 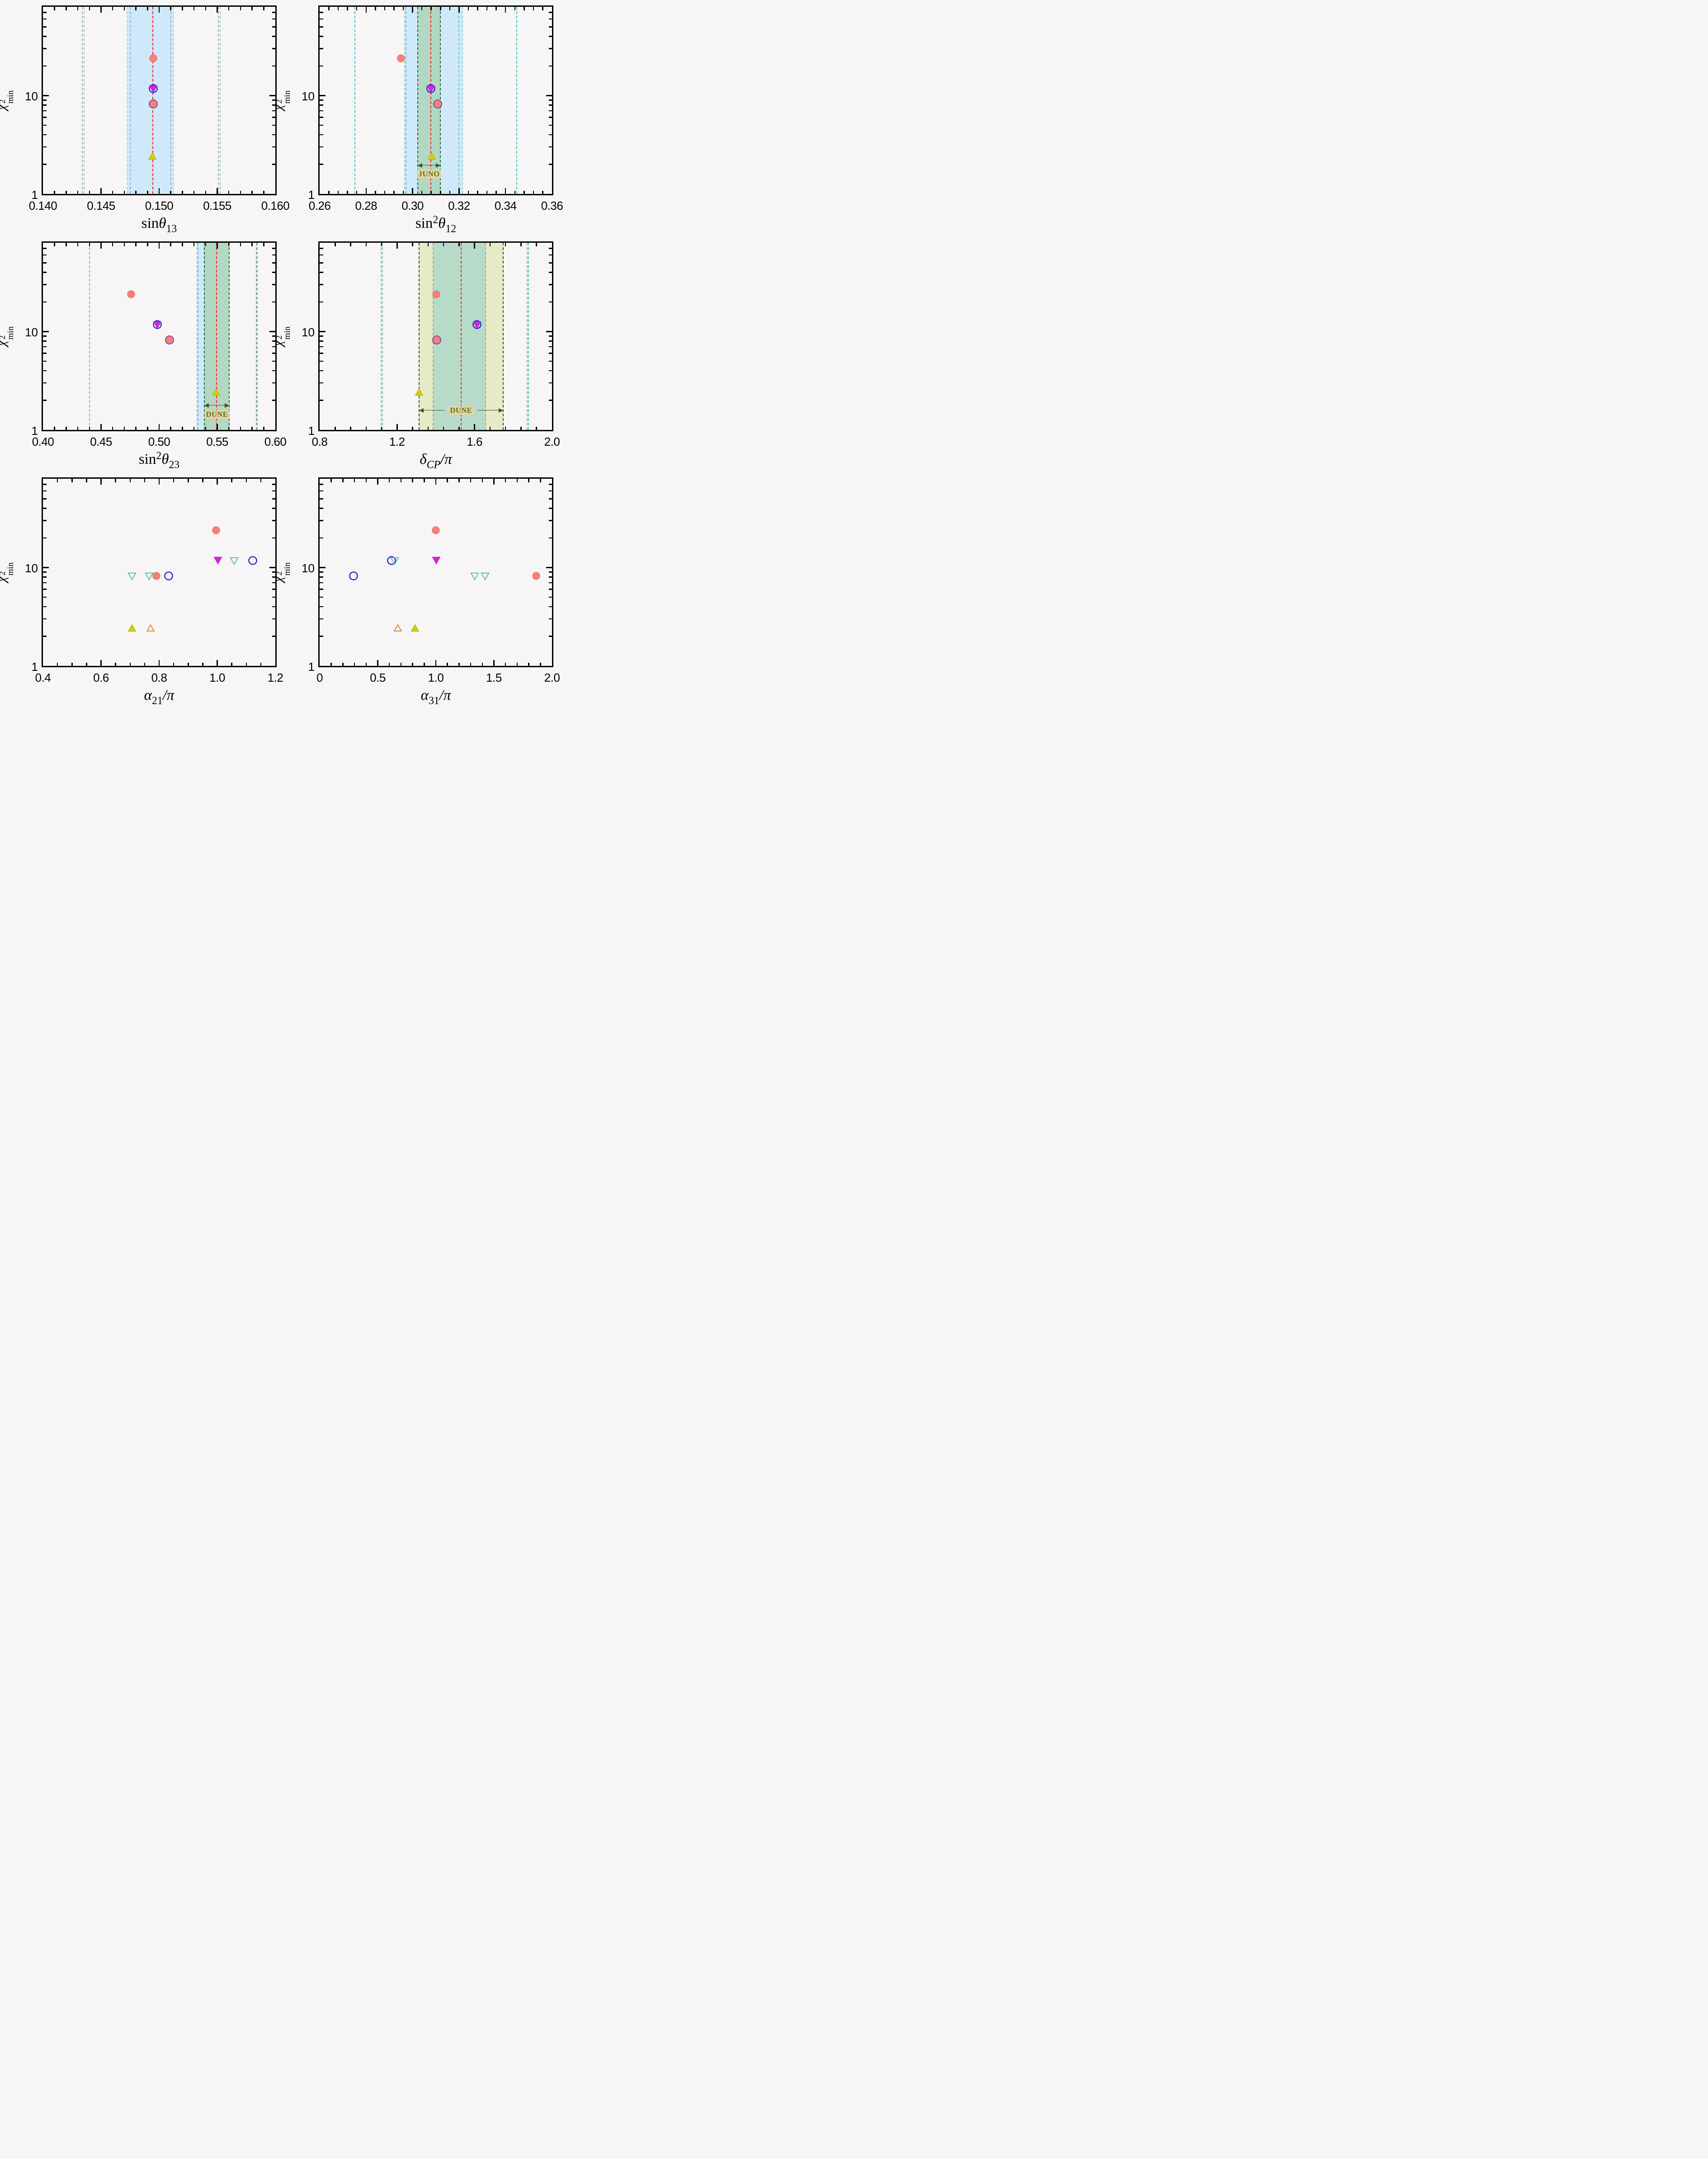 I want to click on x-axis-title: δCP/π, so click(x=436, y=461).